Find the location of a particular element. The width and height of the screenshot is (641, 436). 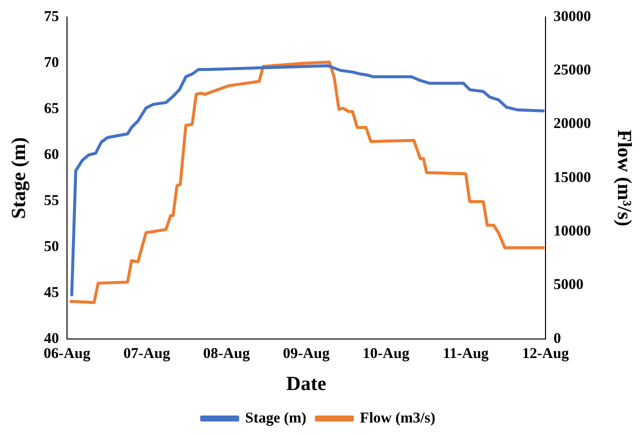

x-tick-label: 06-Aug is located at coordinates (67, 354).